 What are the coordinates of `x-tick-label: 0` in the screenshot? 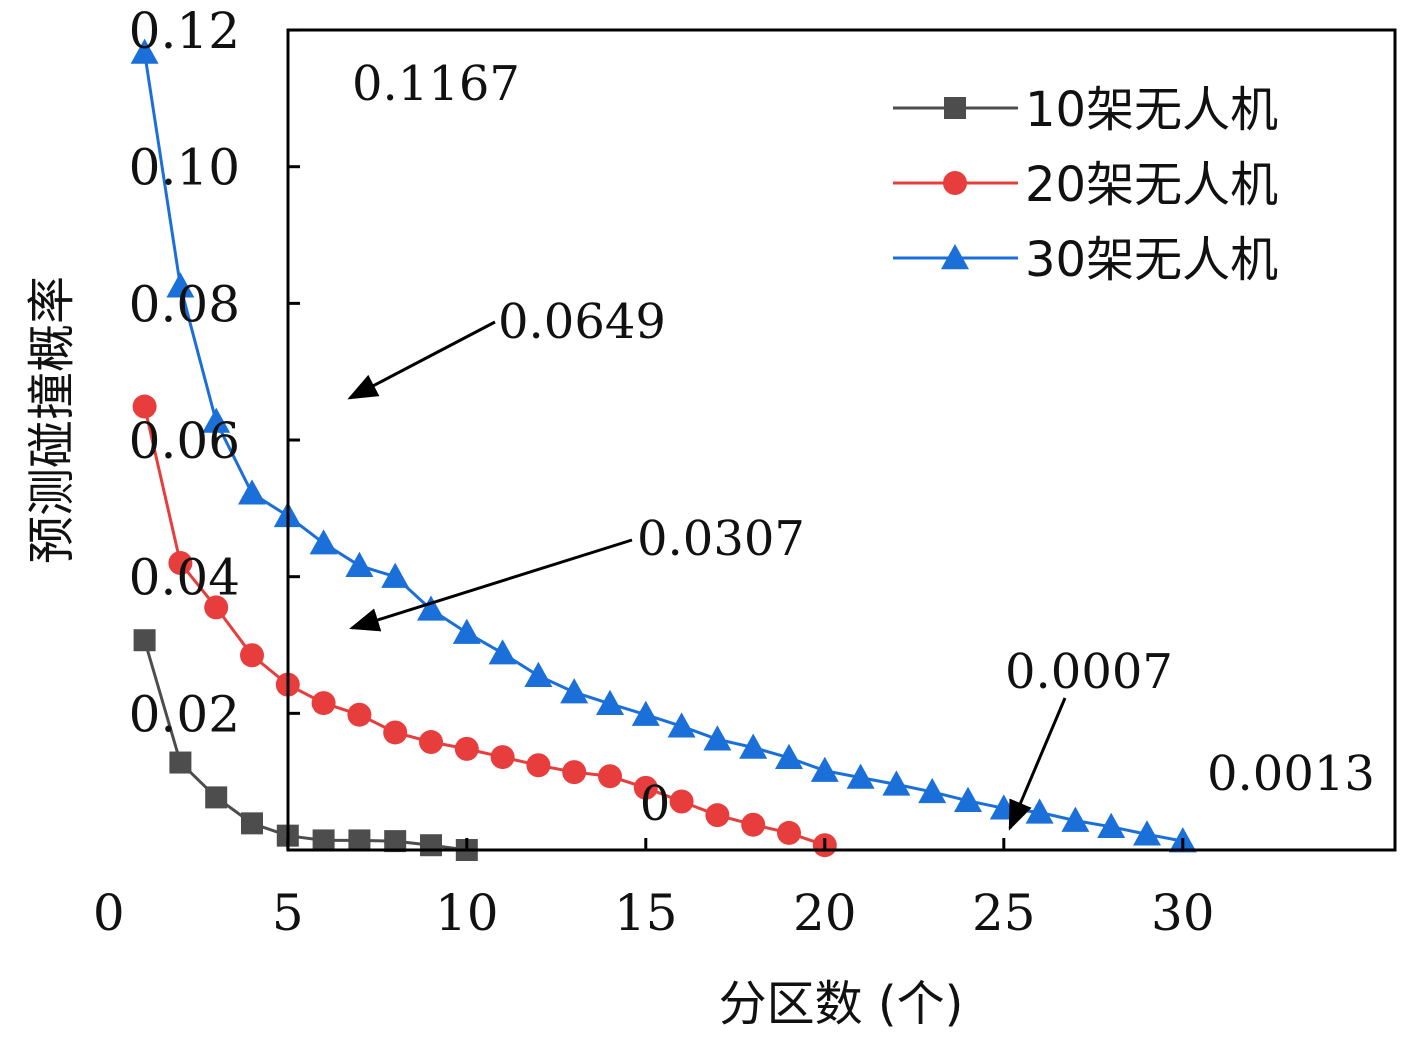 It's located at (109, 913).